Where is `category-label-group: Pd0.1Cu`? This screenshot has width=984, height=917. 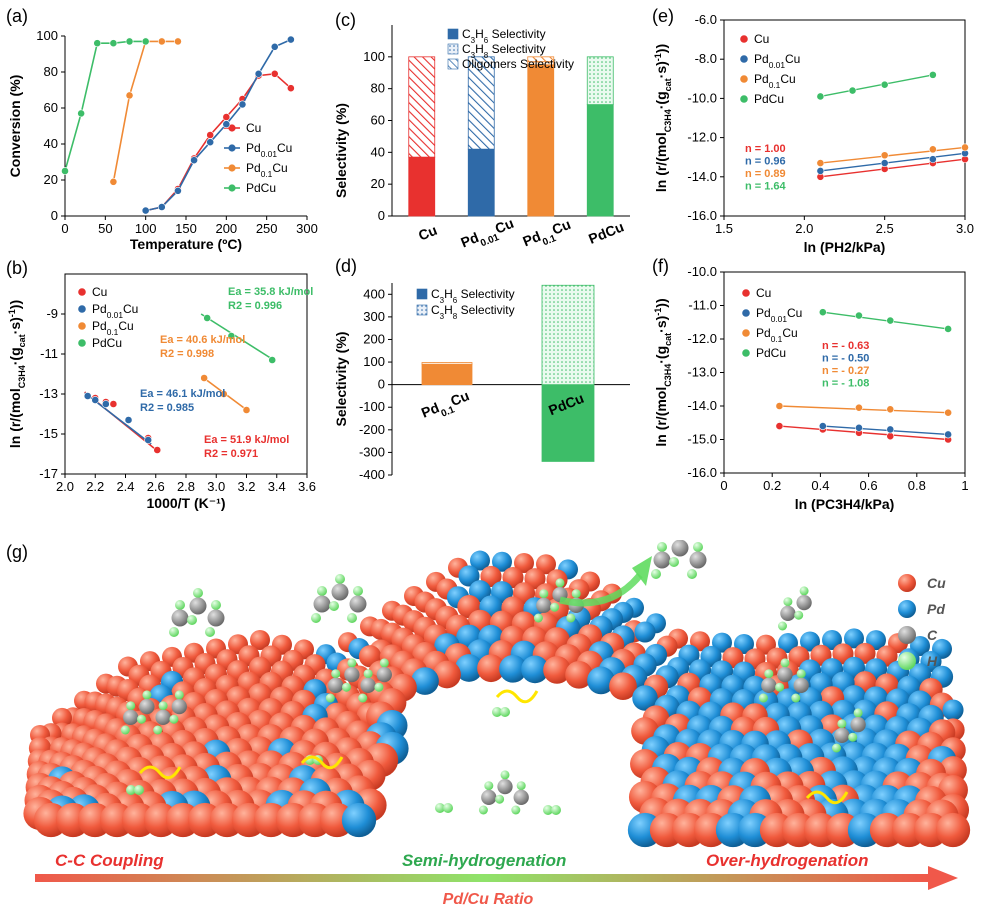 category-label-group: Pd0.1Cu is located at coordinates (547, 235).